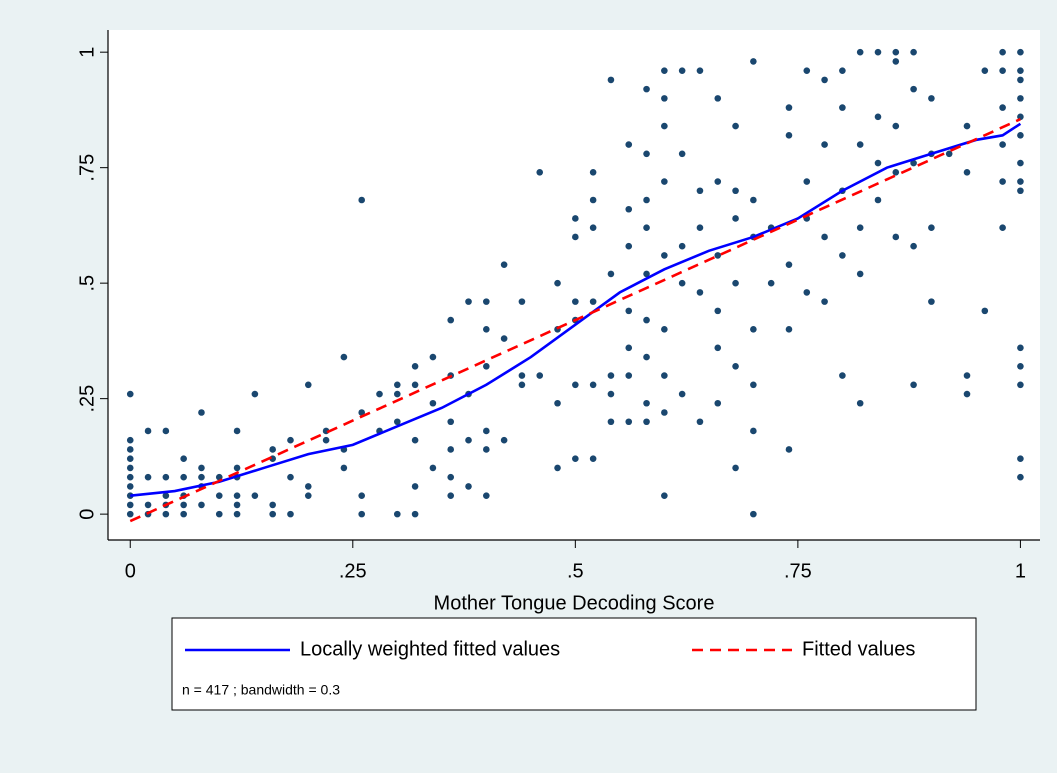 This screenshot has height=773, width=1057. What do you see at coordinates (430, 649) in the screenshot?
I see `legend-label: Locally weighted fitted values` at bounding box center [430, 649].